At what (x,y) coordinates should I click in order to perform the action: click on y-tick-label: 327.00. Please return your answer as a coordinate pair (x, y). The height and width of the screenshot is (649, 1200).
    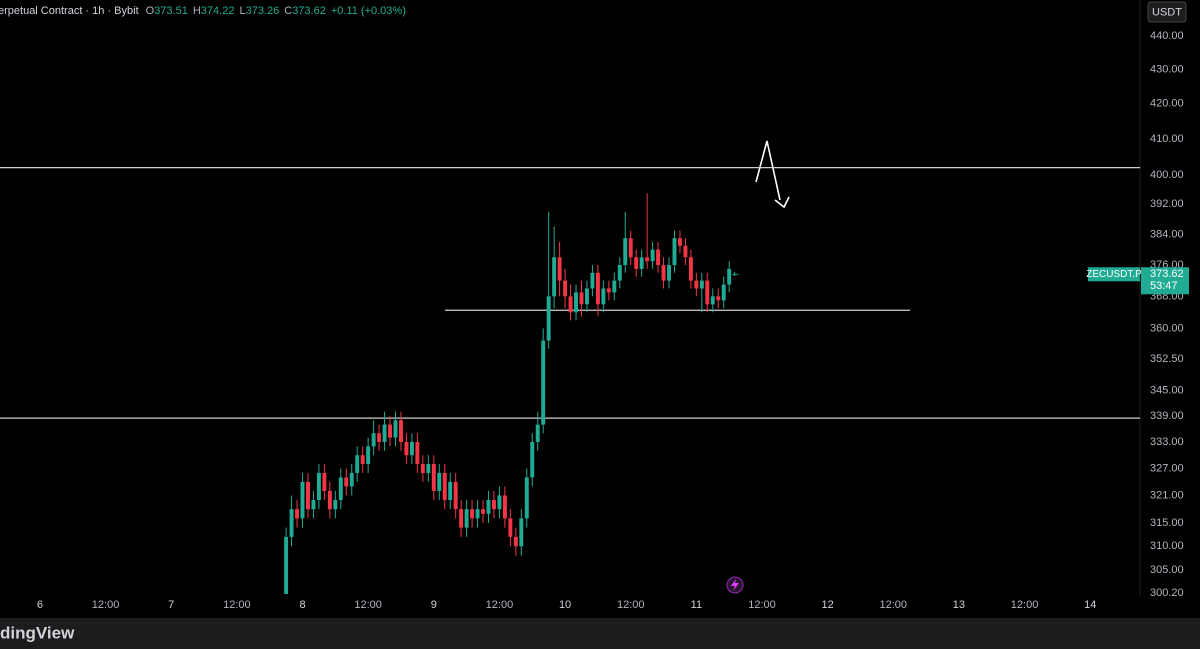
    Looking at the image, I should click on (1167, 468).